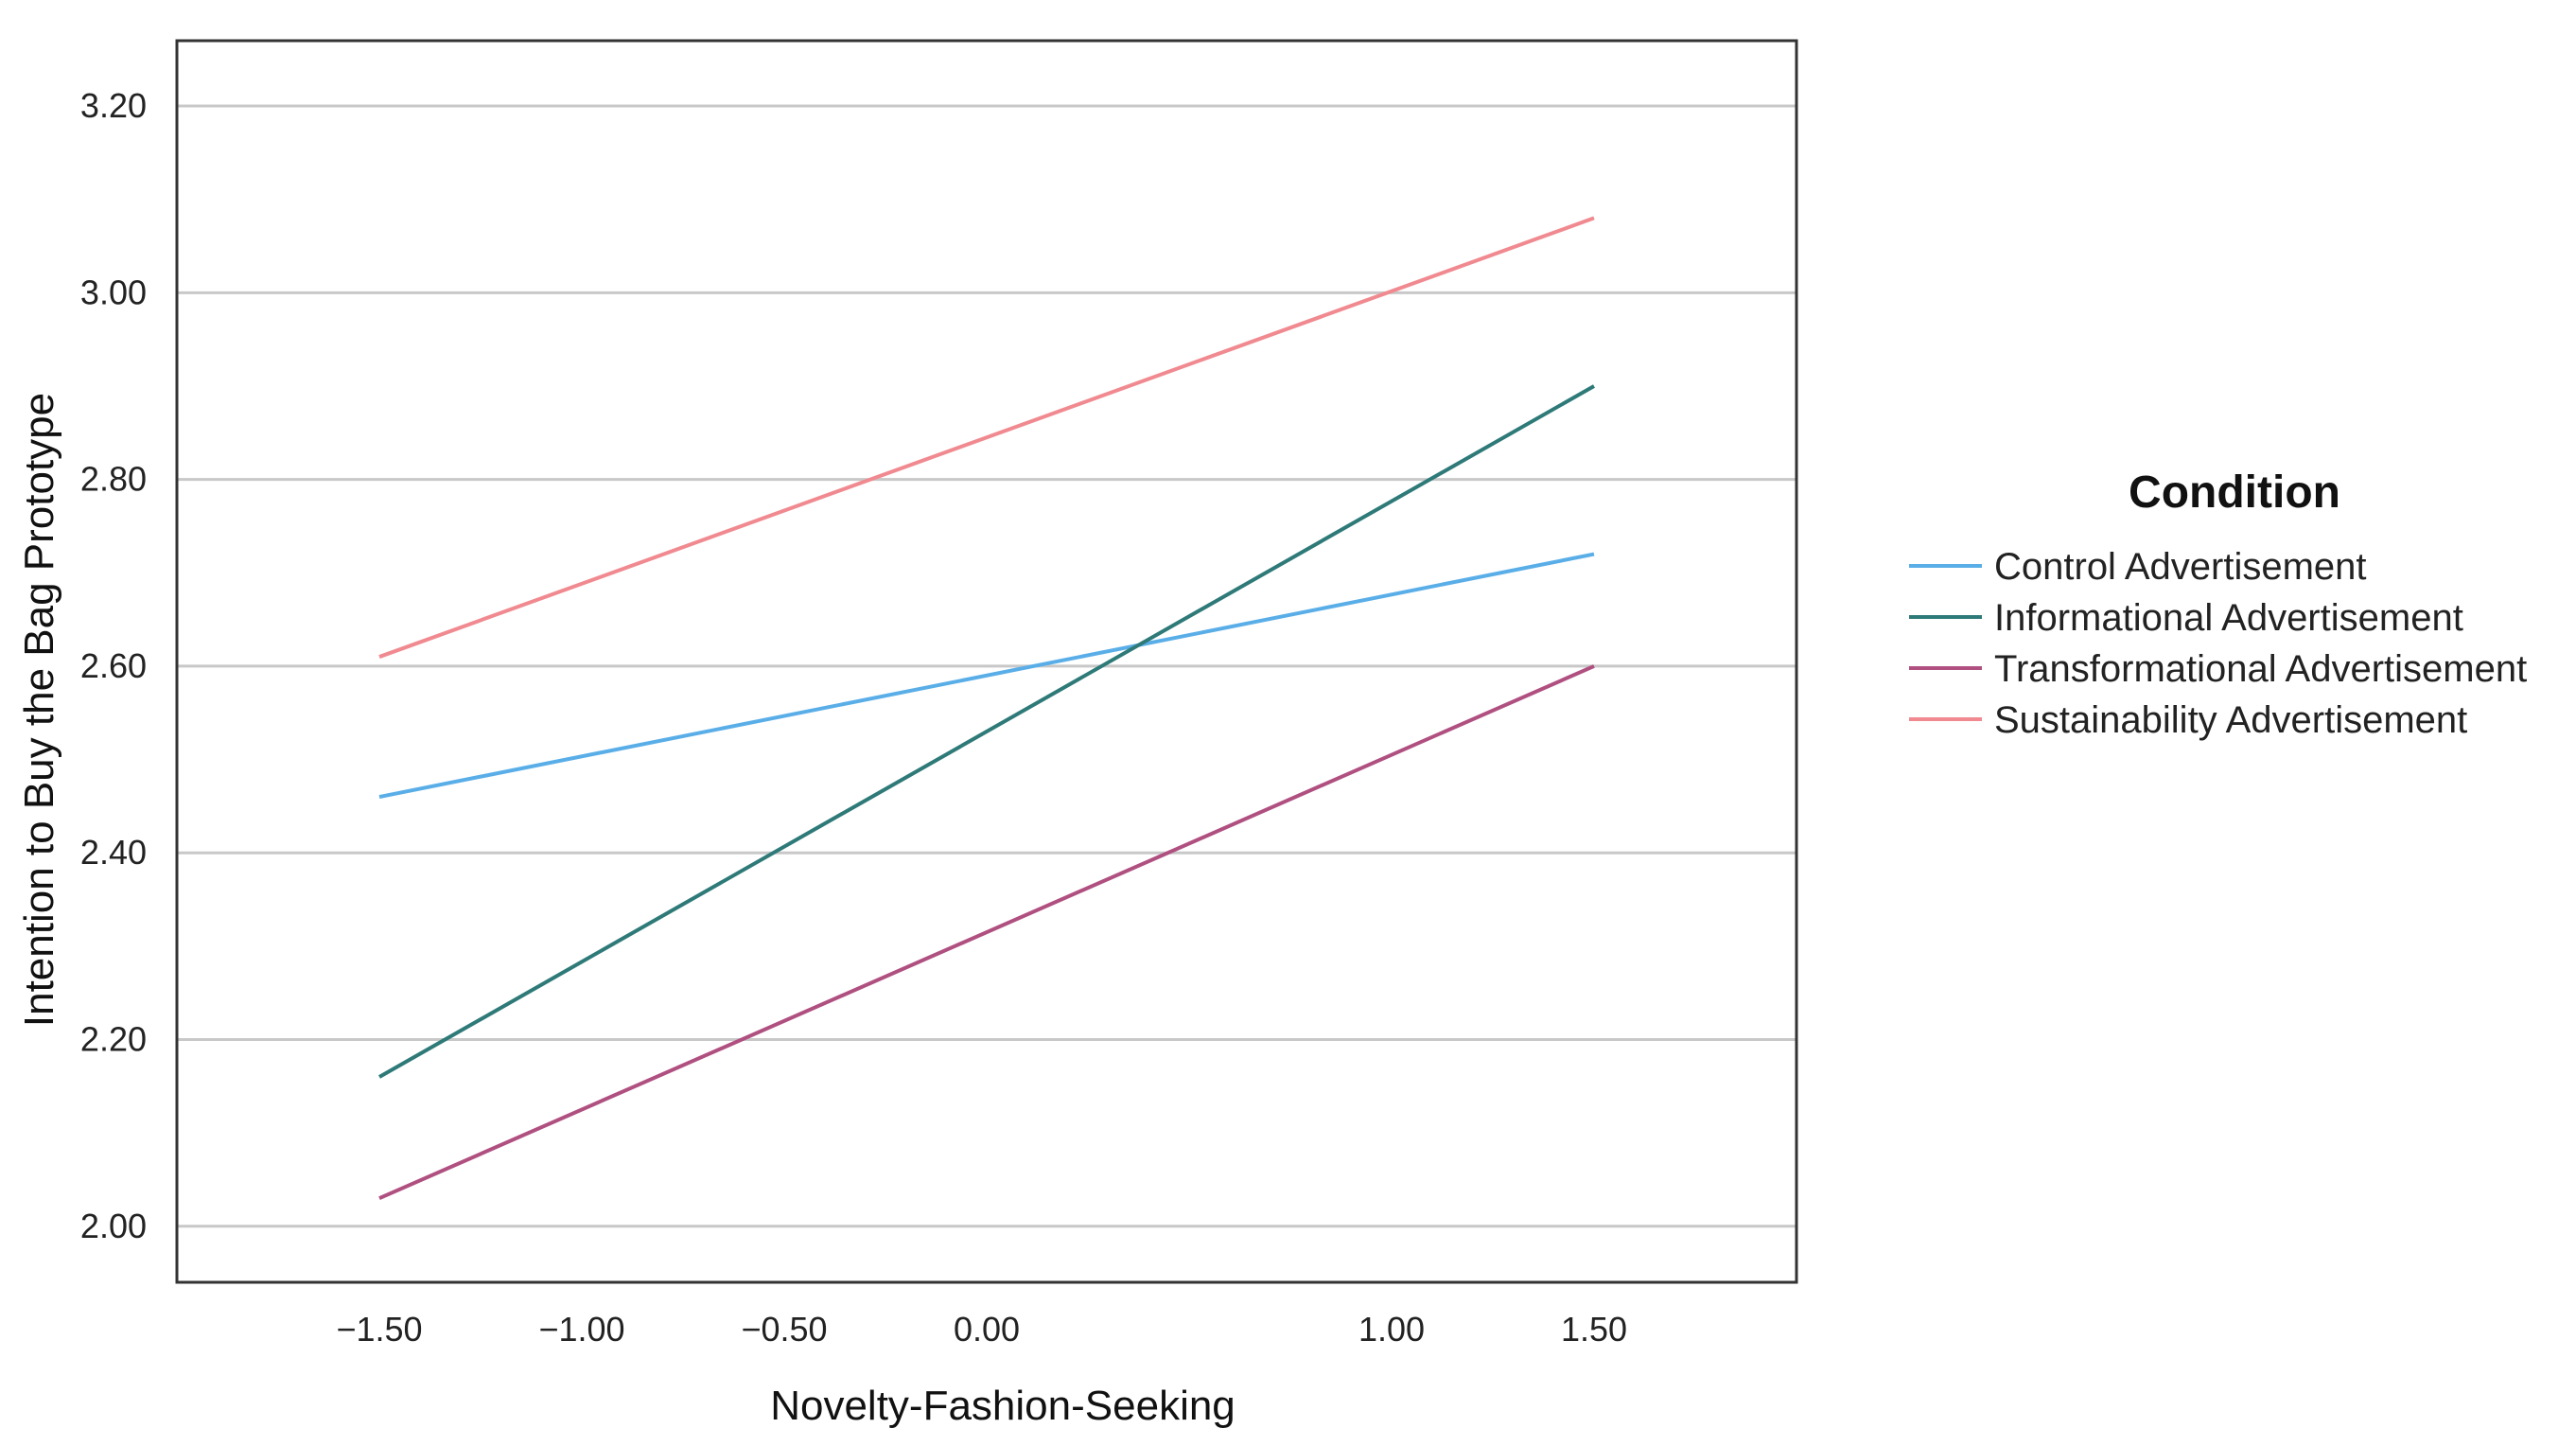  I want to click on y-axis-label: Intention to Buy the Bag Prototype, so click(39, 710).